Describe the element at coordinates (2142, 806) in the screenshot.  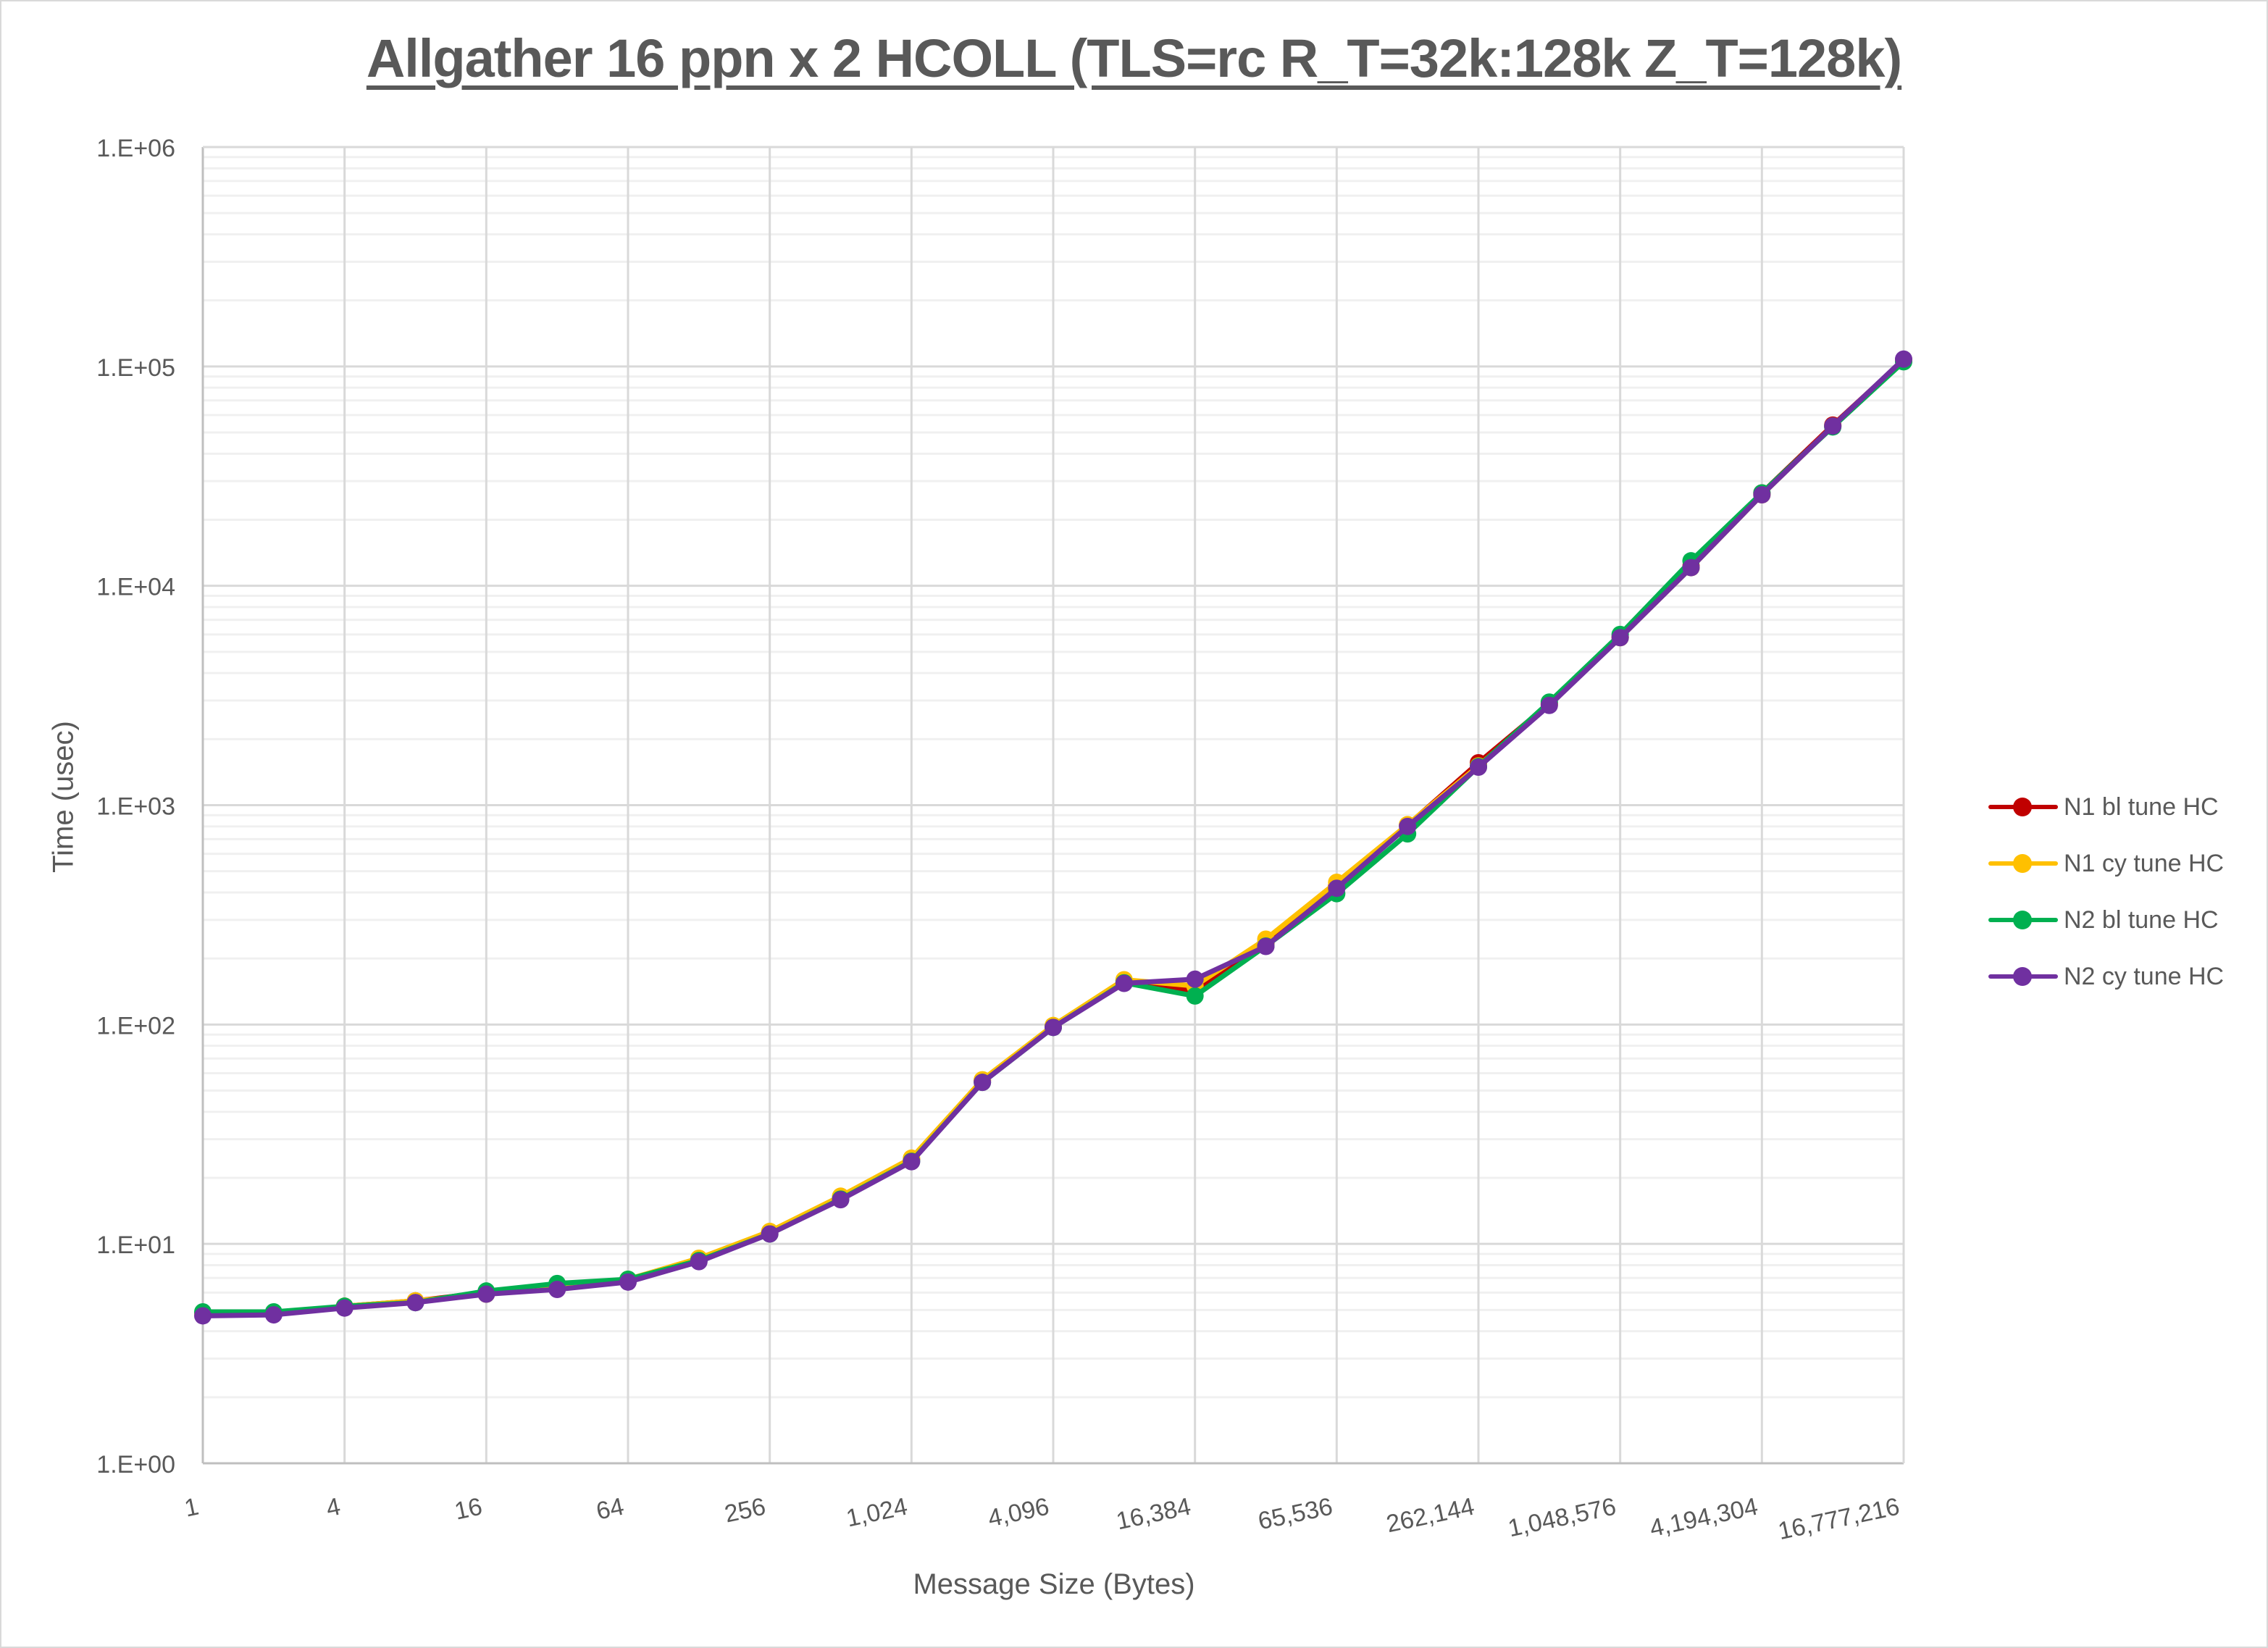
I see `legend-label: N1 bl tune HC` at that location.